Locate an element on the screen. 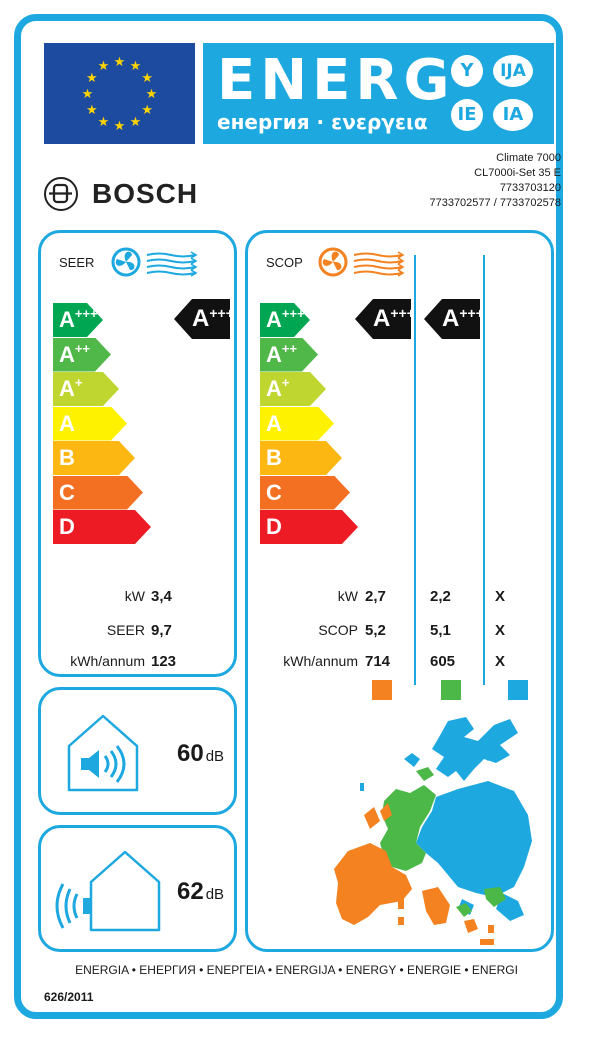  seer-kw-value: 3,4 is located at coordinates (161, 596).